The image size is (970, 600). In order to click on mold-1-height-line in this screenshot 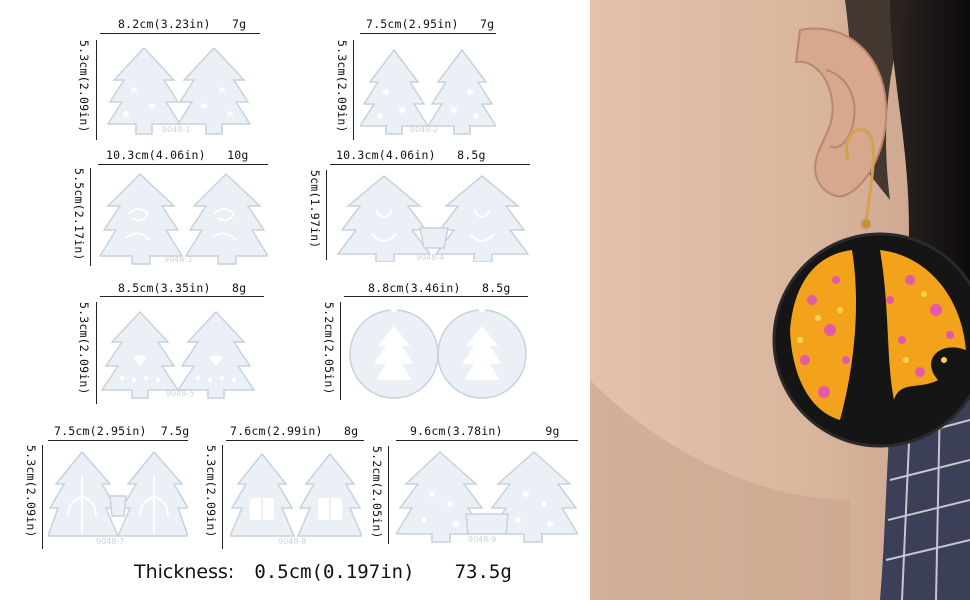, I will do `click(96, 90)`.